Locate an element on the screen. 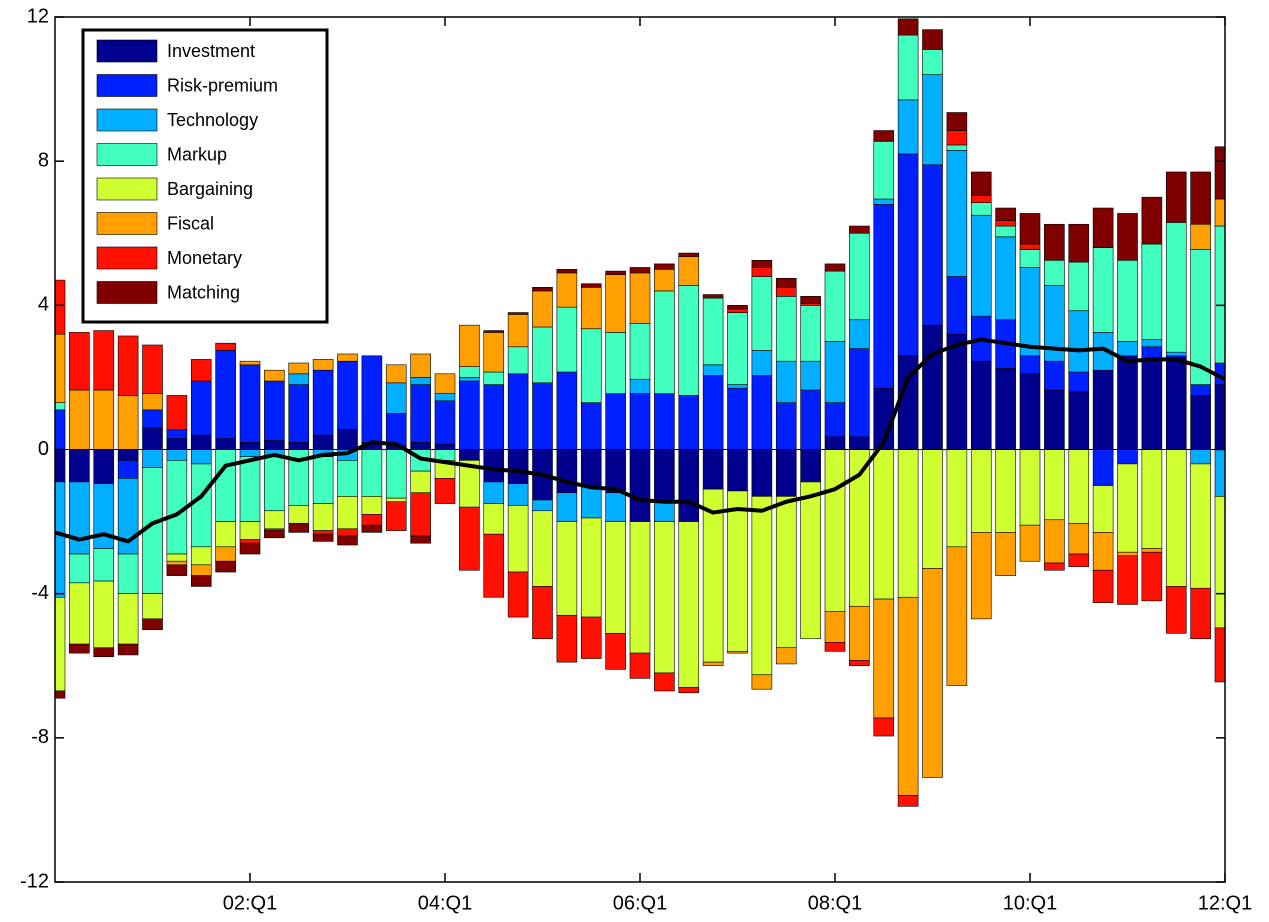 Image resolution: width=1269 pixels, height=922 pixels. y-tick-label: 4 is located at coordinates (43, 305).